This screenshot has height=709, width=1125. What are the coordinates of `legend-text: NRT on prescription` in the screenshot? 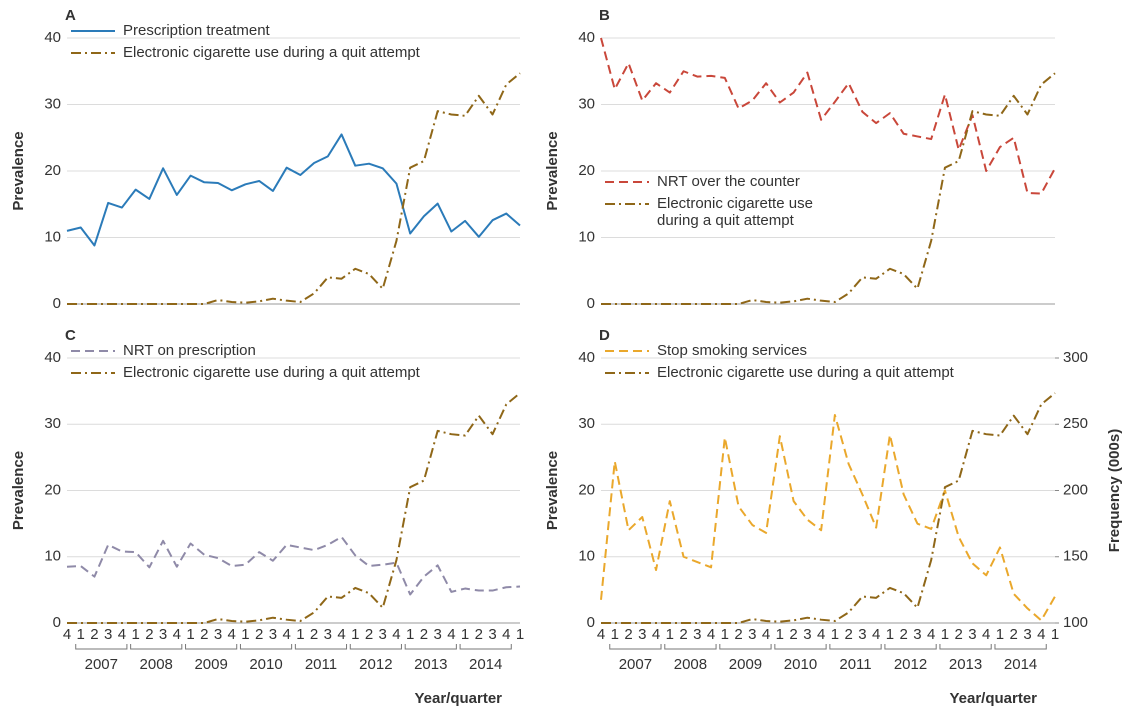 It's located at (189, 350).